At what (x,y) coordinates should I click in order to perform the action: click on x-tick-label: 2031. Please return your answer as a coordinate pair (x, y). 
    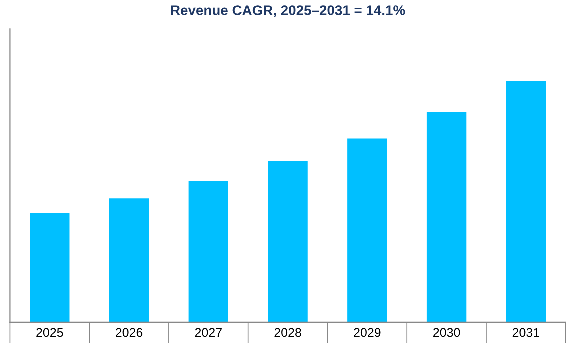
    Looking at the image, I should click on (526, 333).